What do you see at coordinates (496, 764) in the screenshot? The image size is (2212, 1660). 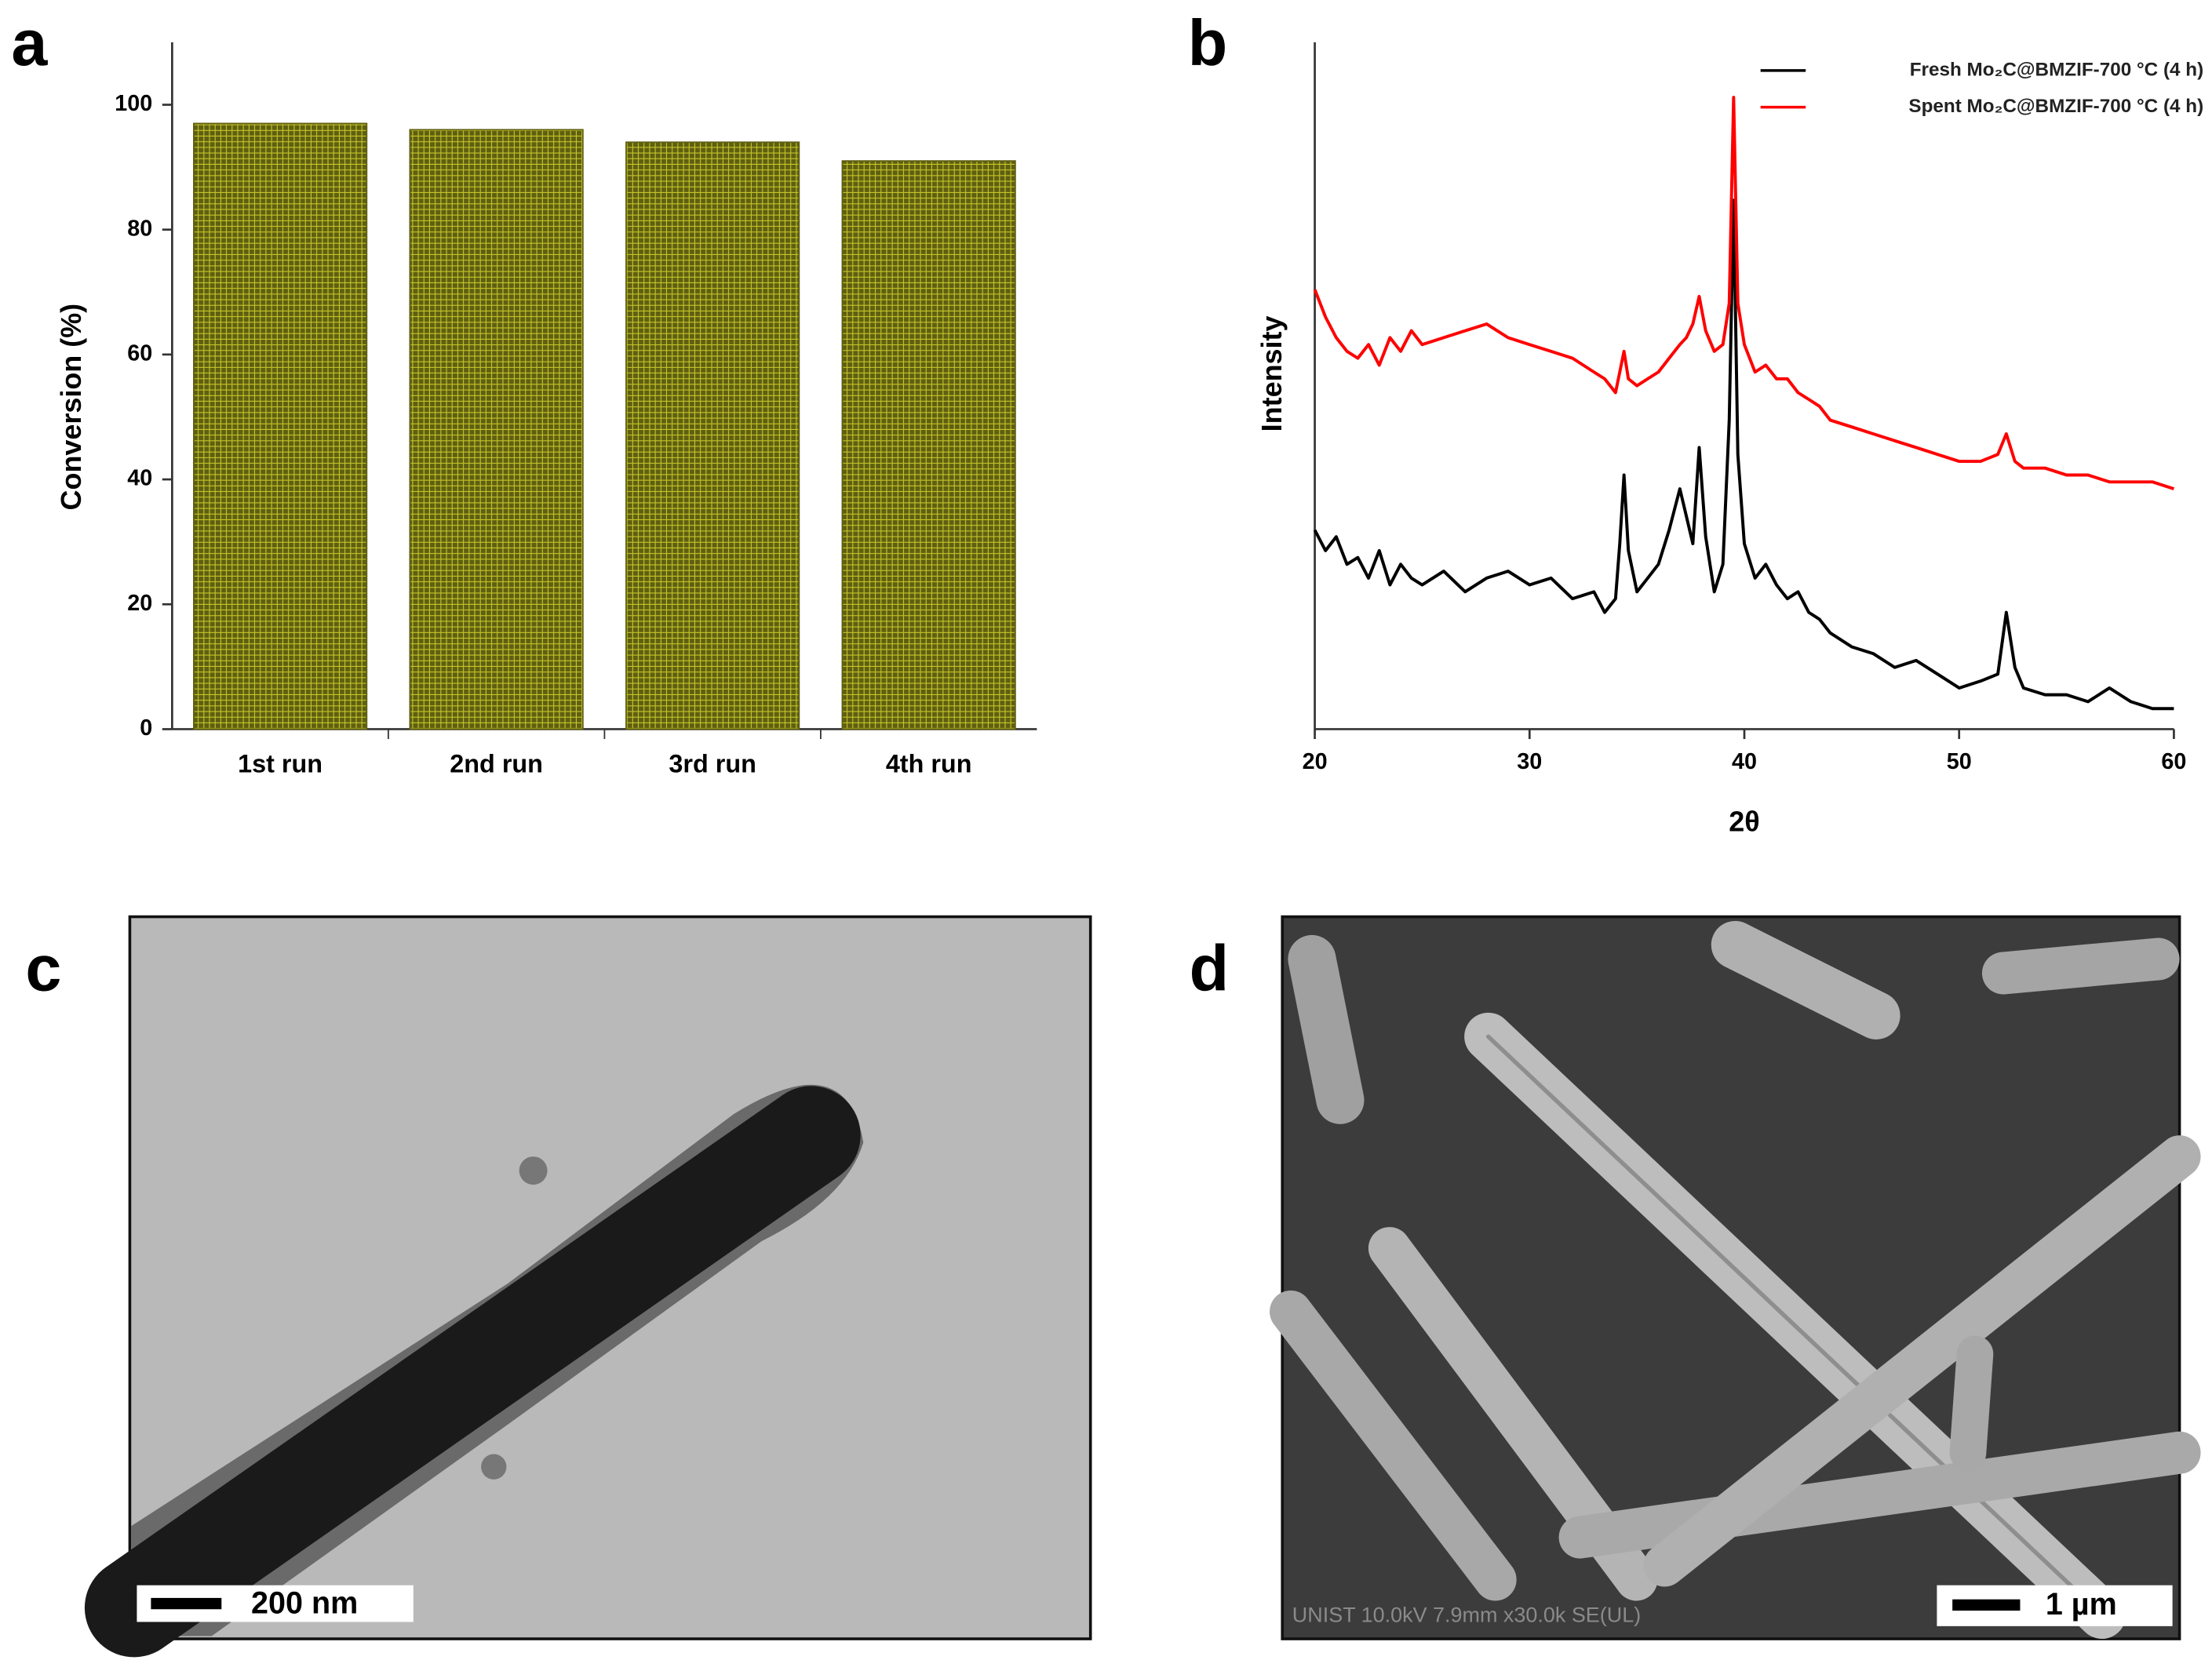 I see `x-tick-label: 2nd run` at bounding box center [496, 764].